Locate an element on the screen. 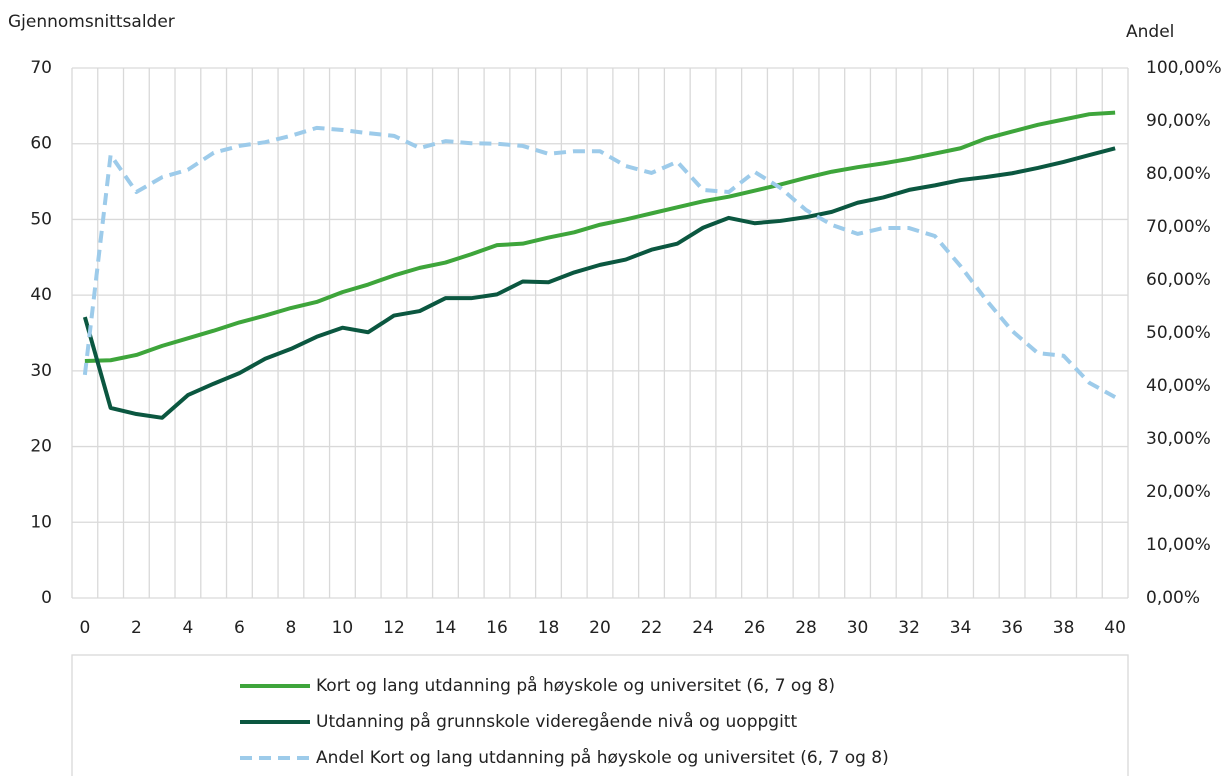 The image size is (1232, 776). x-tick-label: 22 is located at coordinates (652, 628).